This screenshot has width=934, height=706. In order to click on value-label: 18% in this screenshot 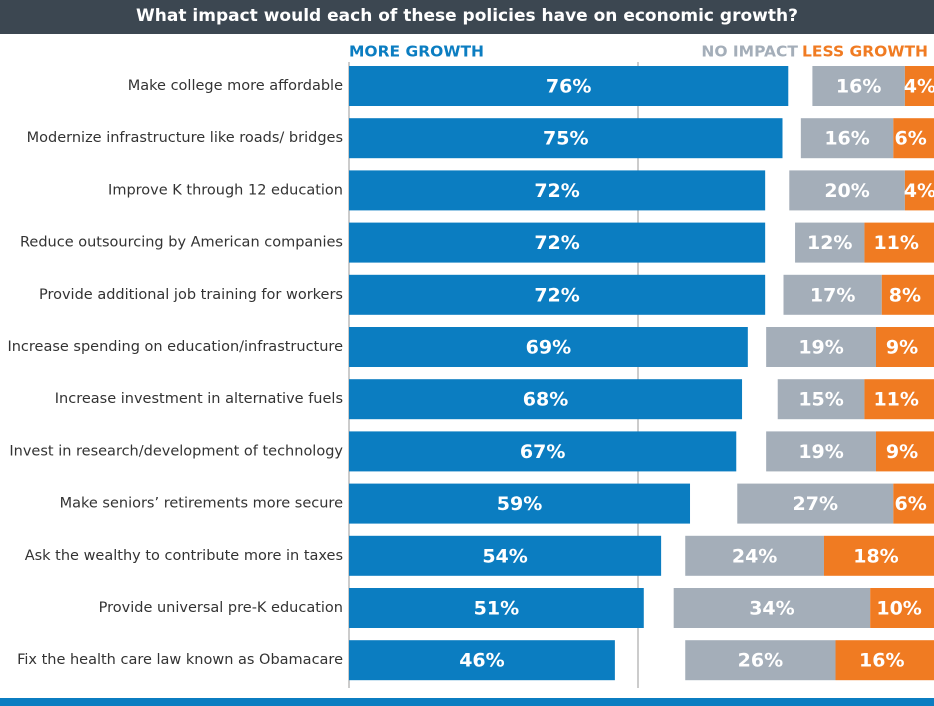, I will do `click(875, 556)`.